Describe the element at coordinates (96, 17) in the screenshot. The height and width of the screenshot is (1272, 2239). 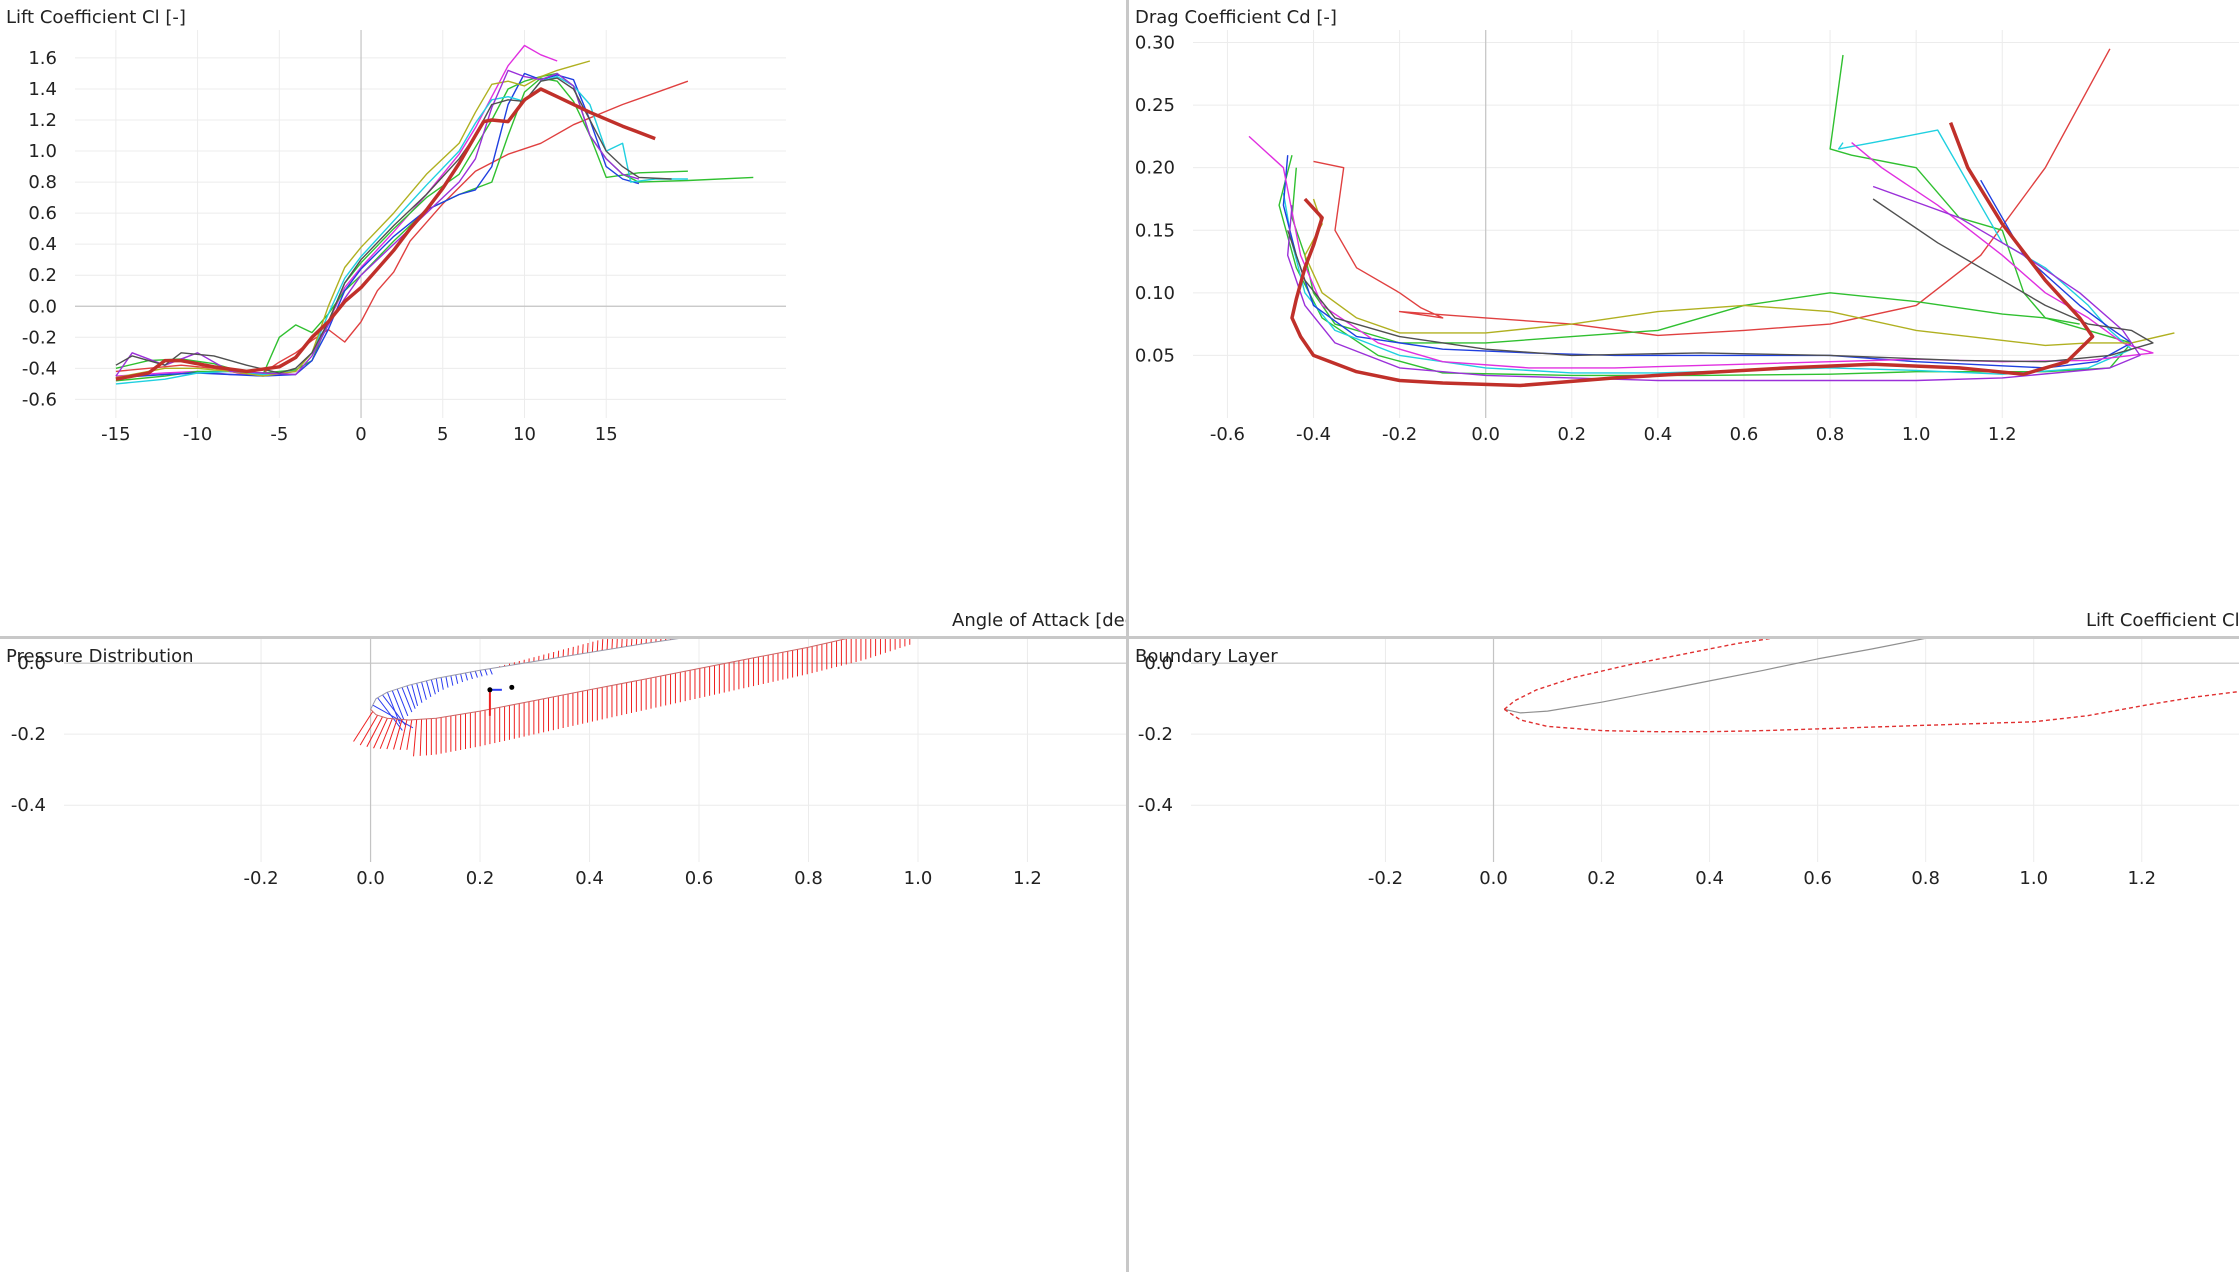
I see `lift-polar-title: Lift Coefficient Cl [-]` at that location.